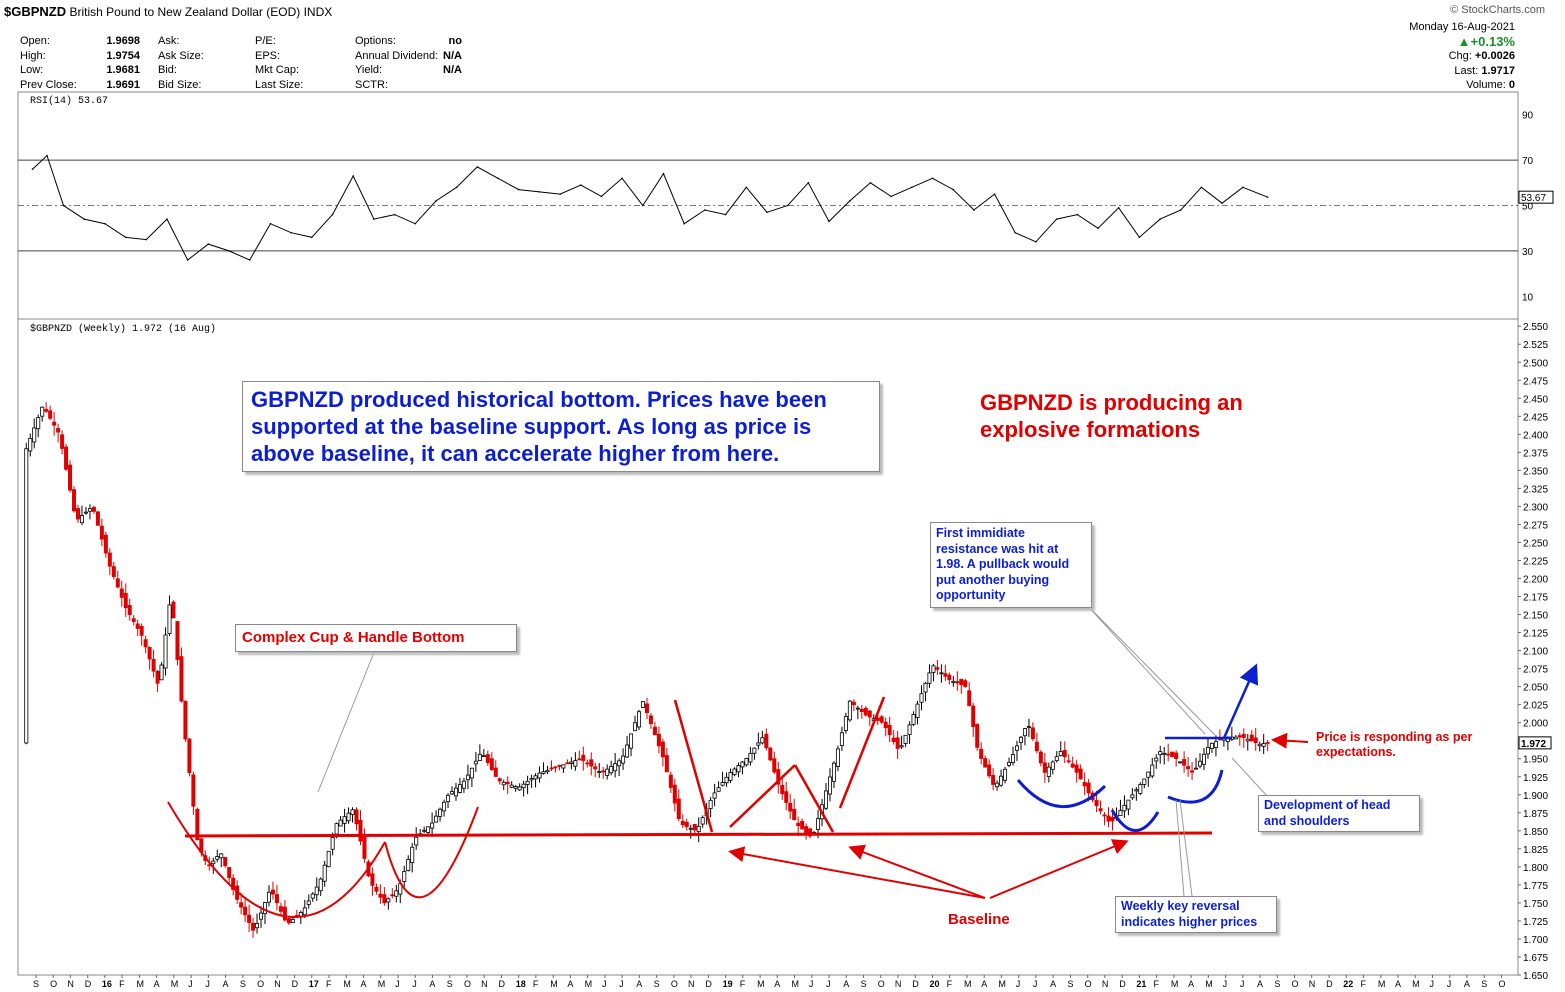  What do you see at coordinates (1535, 976) in the screenshot?
I see `price-tick-label: 1.650` at bounding box center [1535, 976].